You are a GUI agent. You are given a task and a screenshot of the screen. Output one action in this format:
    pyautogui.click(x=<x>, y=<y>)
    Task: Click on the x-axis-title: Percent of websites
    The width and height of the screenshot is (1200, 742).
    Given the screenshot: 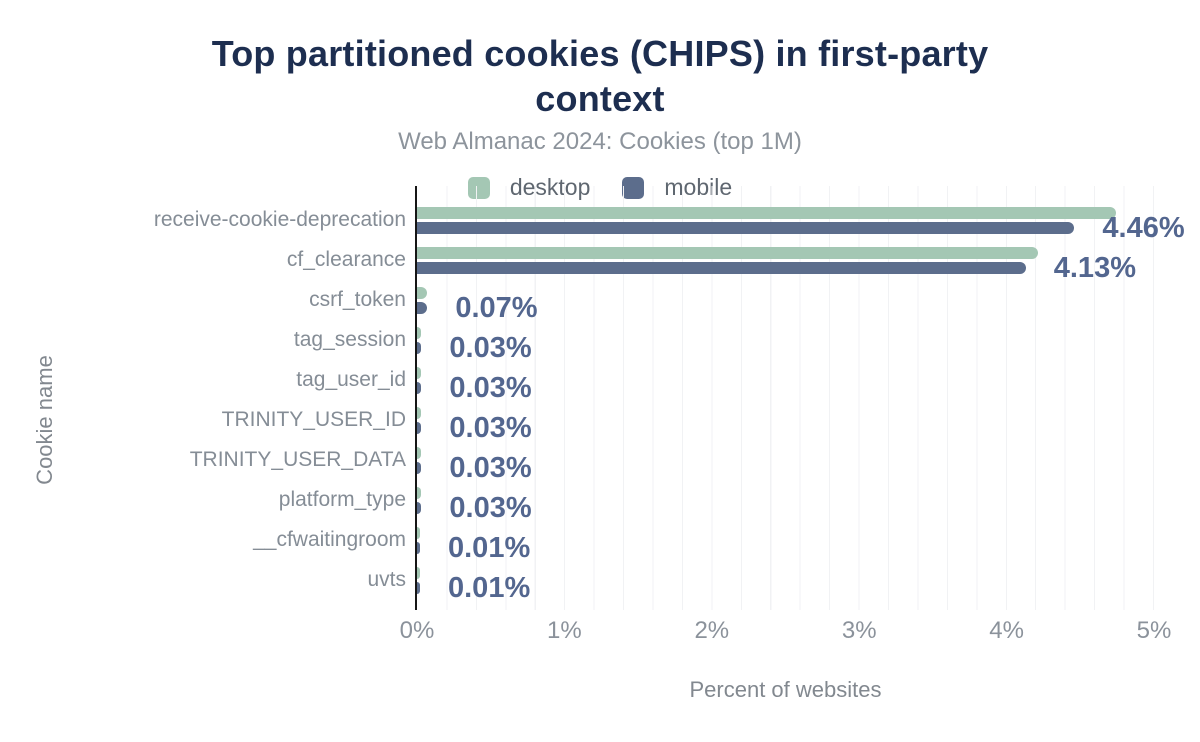 What is the action you would take?
    pyautogui.click(x=785, y=689)
    